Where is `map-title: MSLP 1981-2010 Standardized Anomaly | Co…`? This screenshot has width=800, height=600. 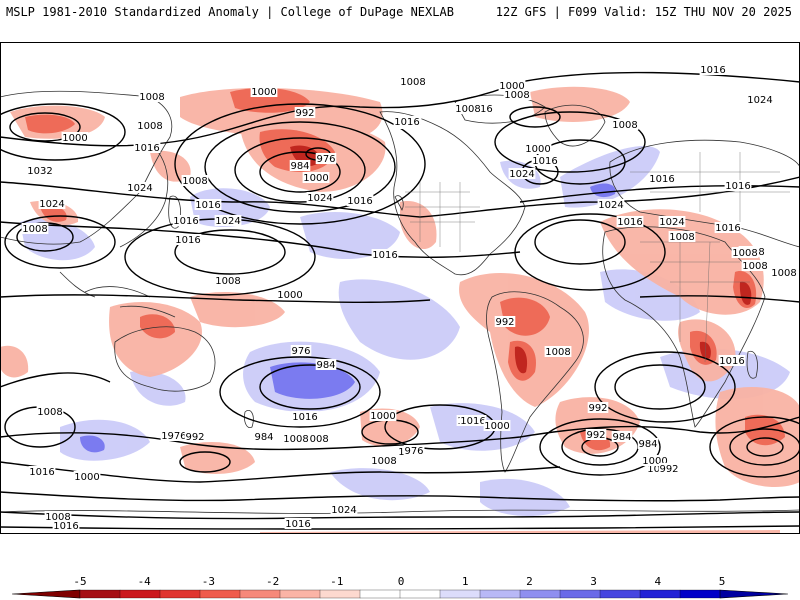
map-title: MSLP 1981-2010 Standardized Anomaly | Co… is located at coordinates (230, 12).